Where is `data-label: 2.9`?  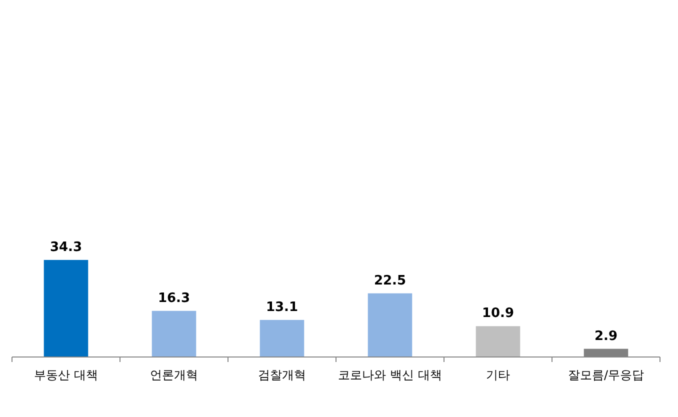
data-label: 2.9 is located at coordinates (606, 336).